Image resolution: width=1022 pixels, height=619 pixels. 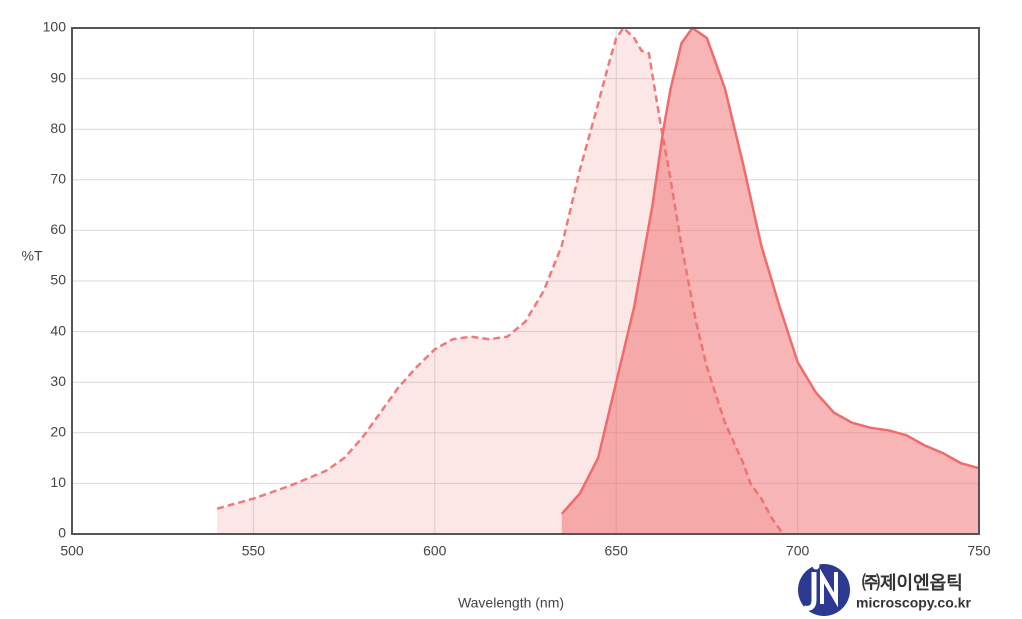 What do you see at coordinates (58, 128) in the screenshot?
I see `y-tick-label: 80` at bounding box center [58, 128].